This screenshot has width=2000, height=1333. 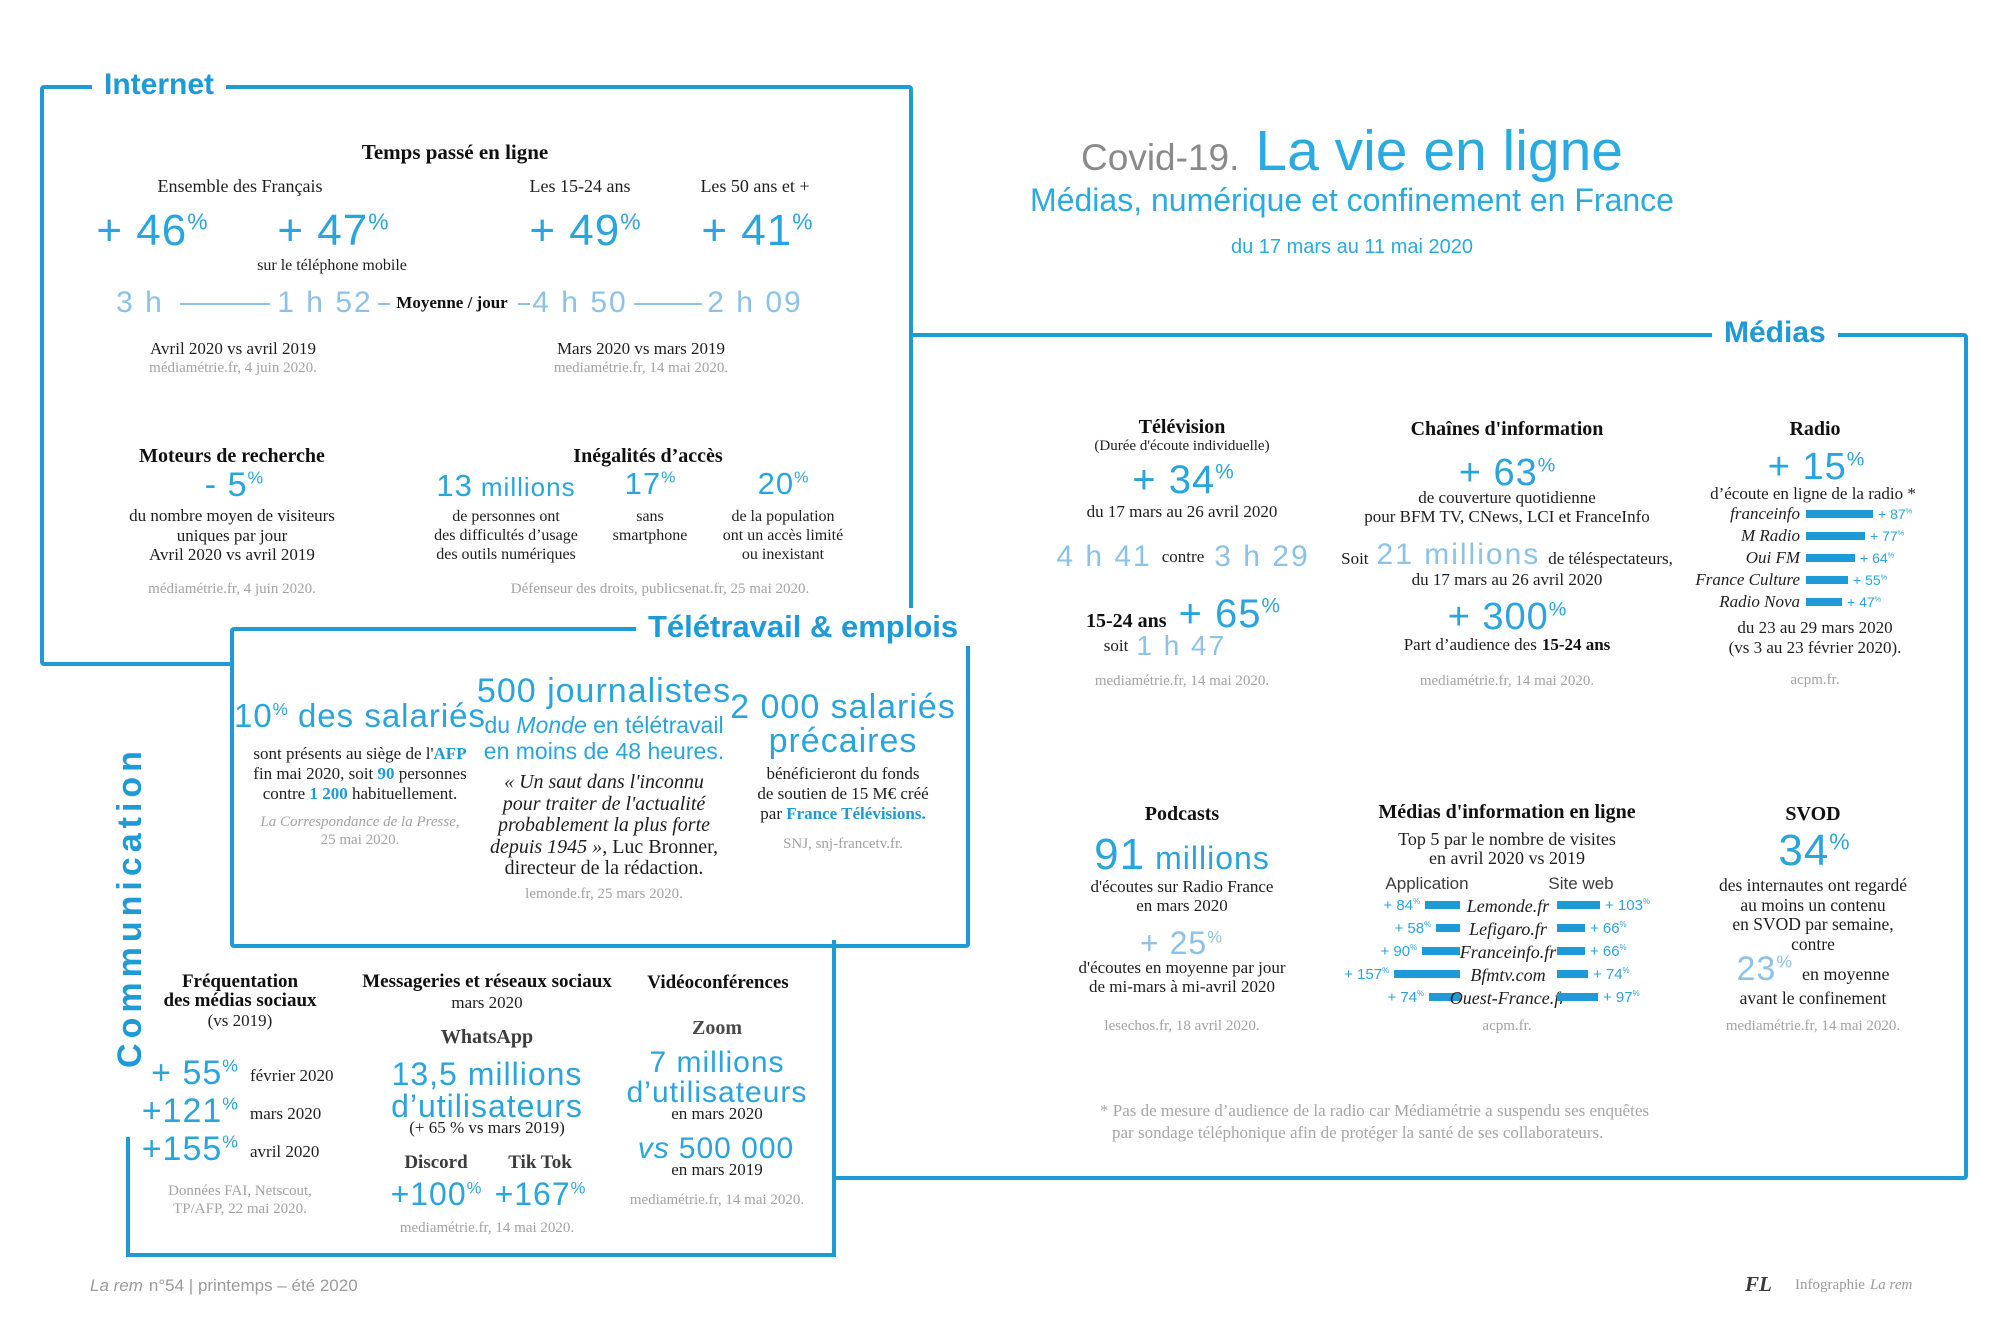 I want to click on medias-section-label: Médias, so click(x=1775, y=333).